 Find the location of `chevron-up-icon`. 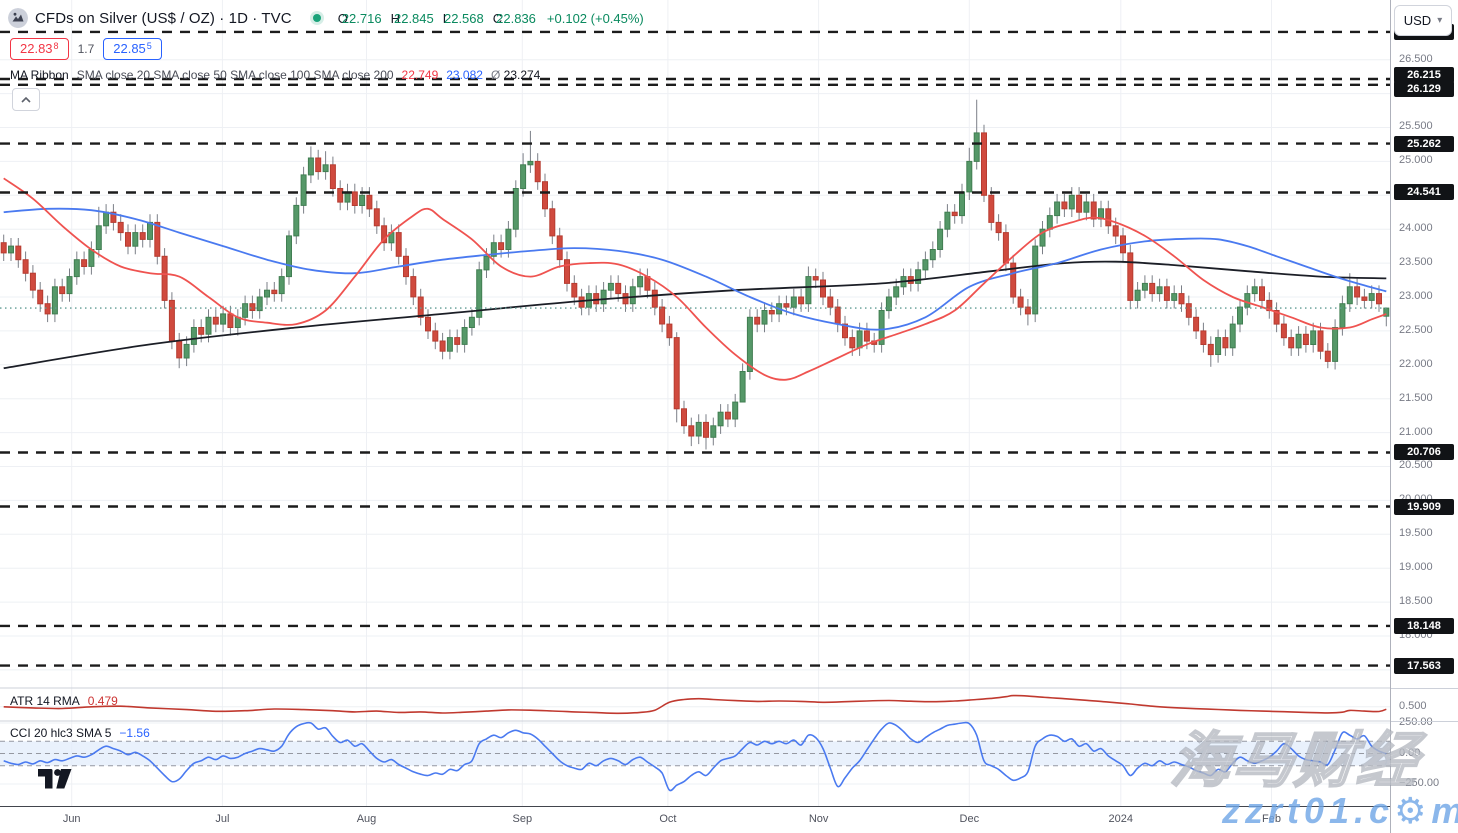

chevron-up-icon is located at coordinates (26, 99).